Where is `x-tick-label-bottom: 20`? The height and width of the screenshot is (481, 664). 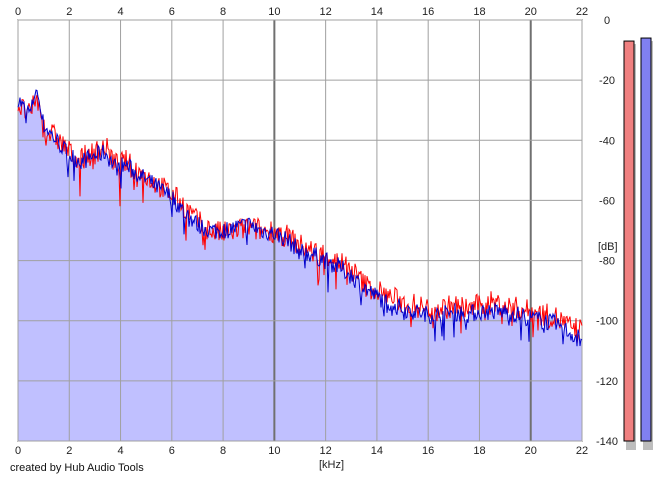 x-tick-label-bottom: 20 is located at coordinates (531, 451).